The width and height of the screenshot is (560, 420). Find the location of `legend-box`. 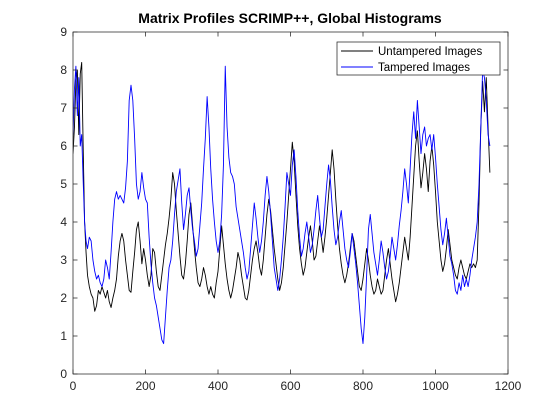

legend-box is located at coordinates (418, 58).